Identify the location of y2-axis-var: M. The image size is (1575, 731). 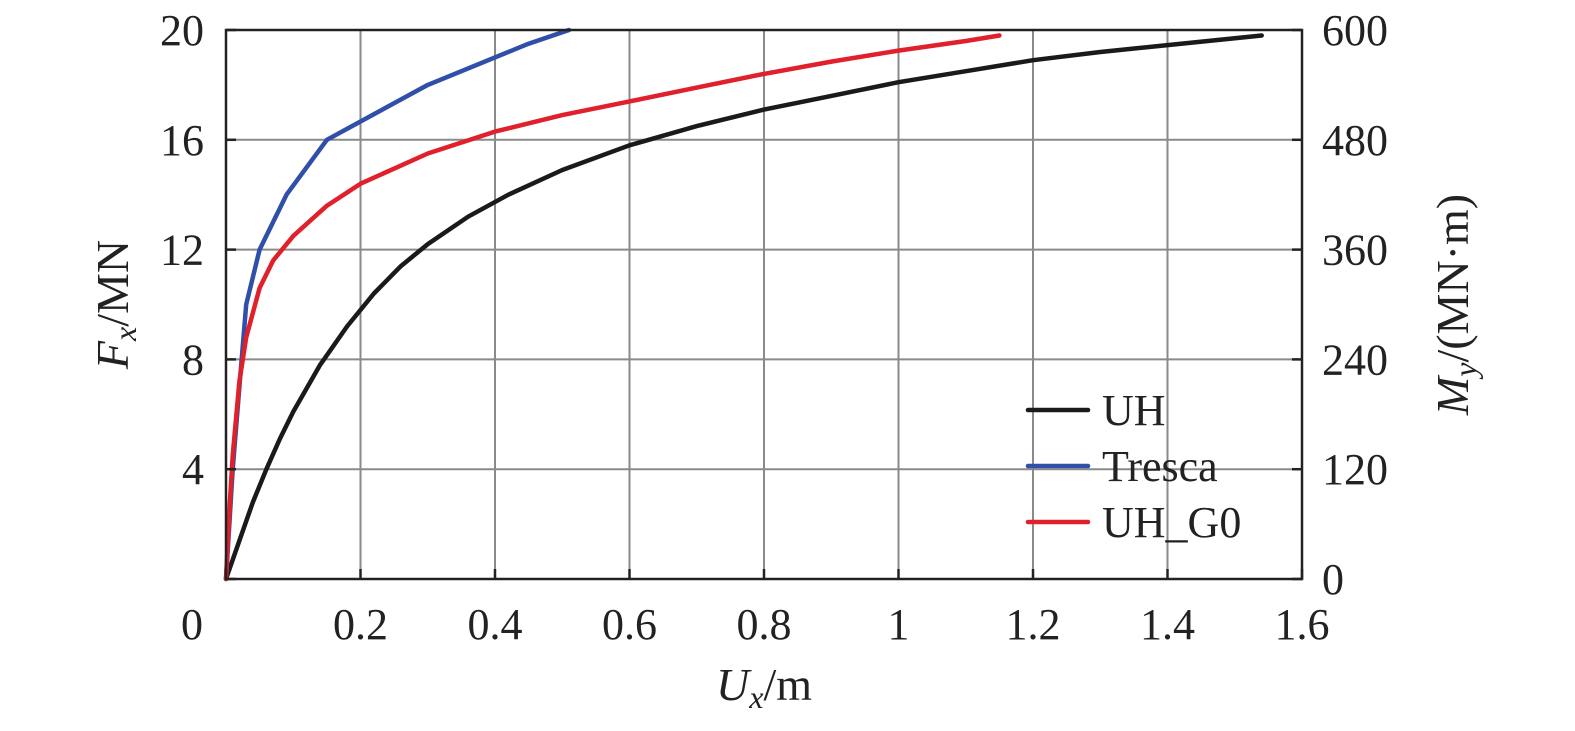
(1452, 395).